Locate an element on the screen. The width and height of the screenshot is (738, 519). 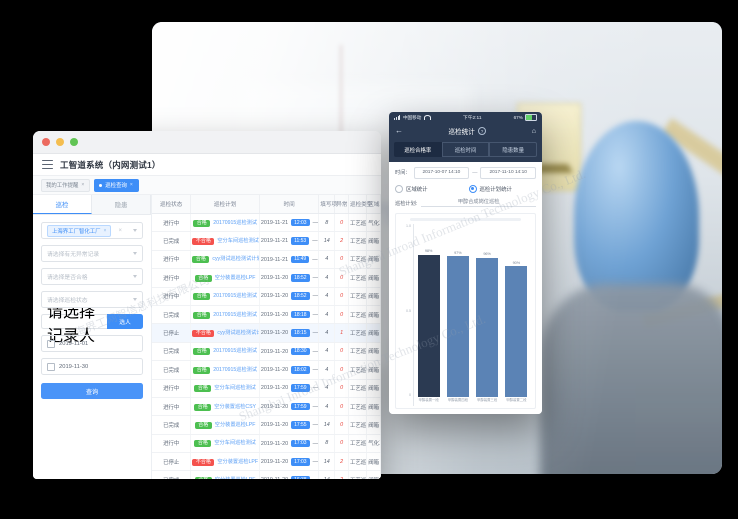
plan-select-row: 巡检计划: 甲醇合成岗位巡检 is located at coordinates (465, 203).